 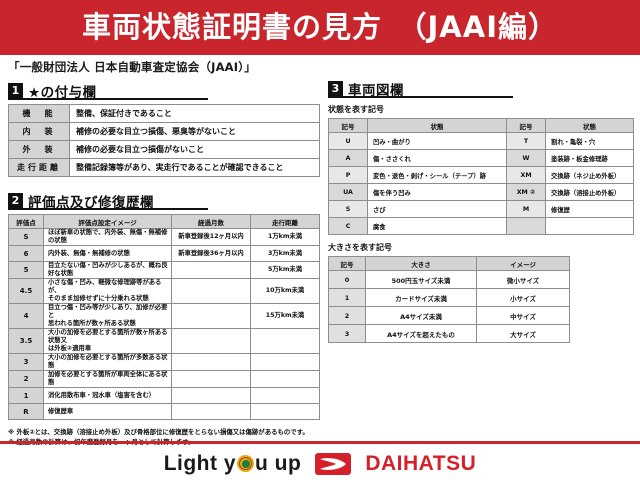 I want to click on size-symbol: 1, so click(x=347, y=297).